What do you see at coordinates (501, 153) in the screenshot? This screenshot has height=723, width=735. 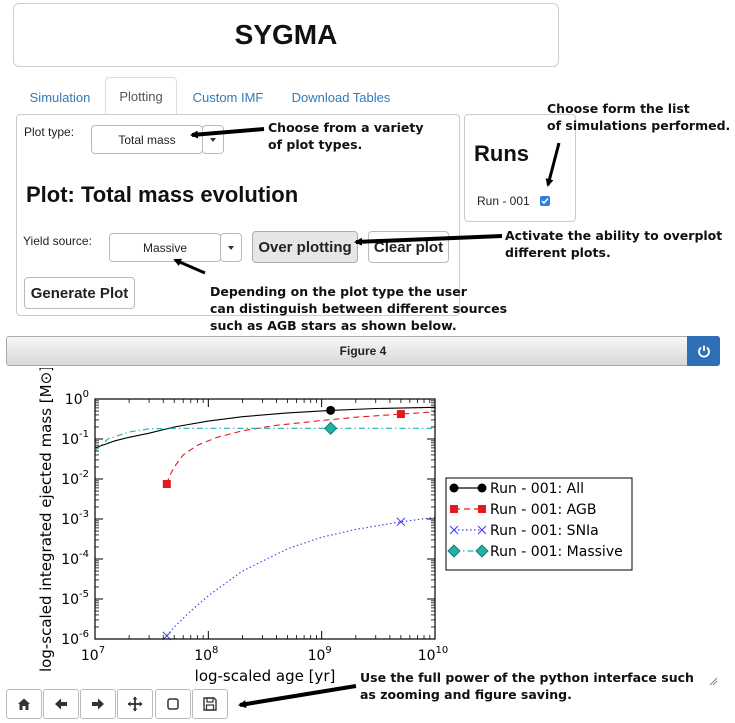 I see `runs-heading: Runs` at bounding box center [501, 153].